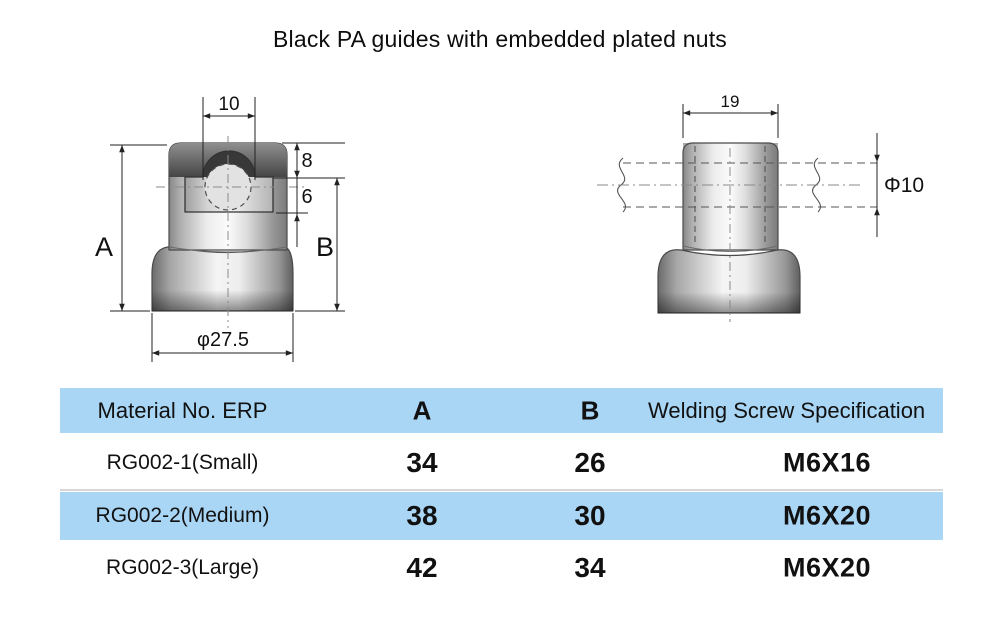  I want to click on side-view-drawing: 19 Φ10, so click(760, 207).